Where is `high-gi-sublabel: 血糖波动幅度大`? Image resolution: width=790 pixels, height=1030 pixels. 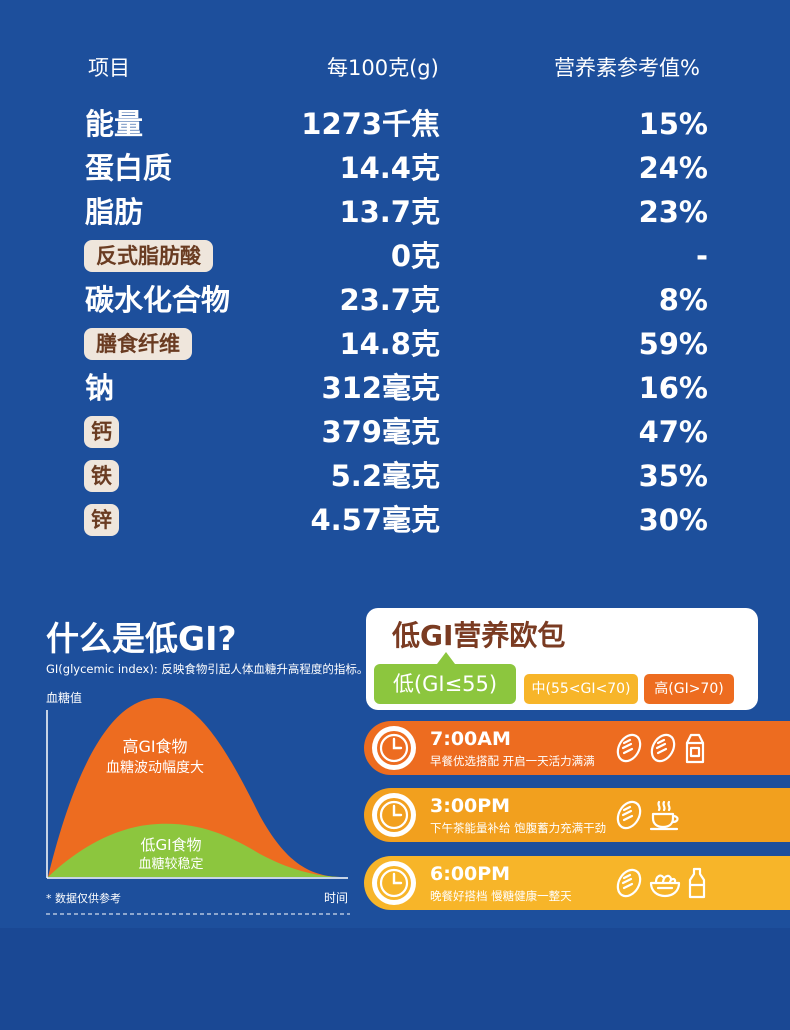 high-gi-sublabel: 血糖波动幅度大 is located at coordinates (155, 768).